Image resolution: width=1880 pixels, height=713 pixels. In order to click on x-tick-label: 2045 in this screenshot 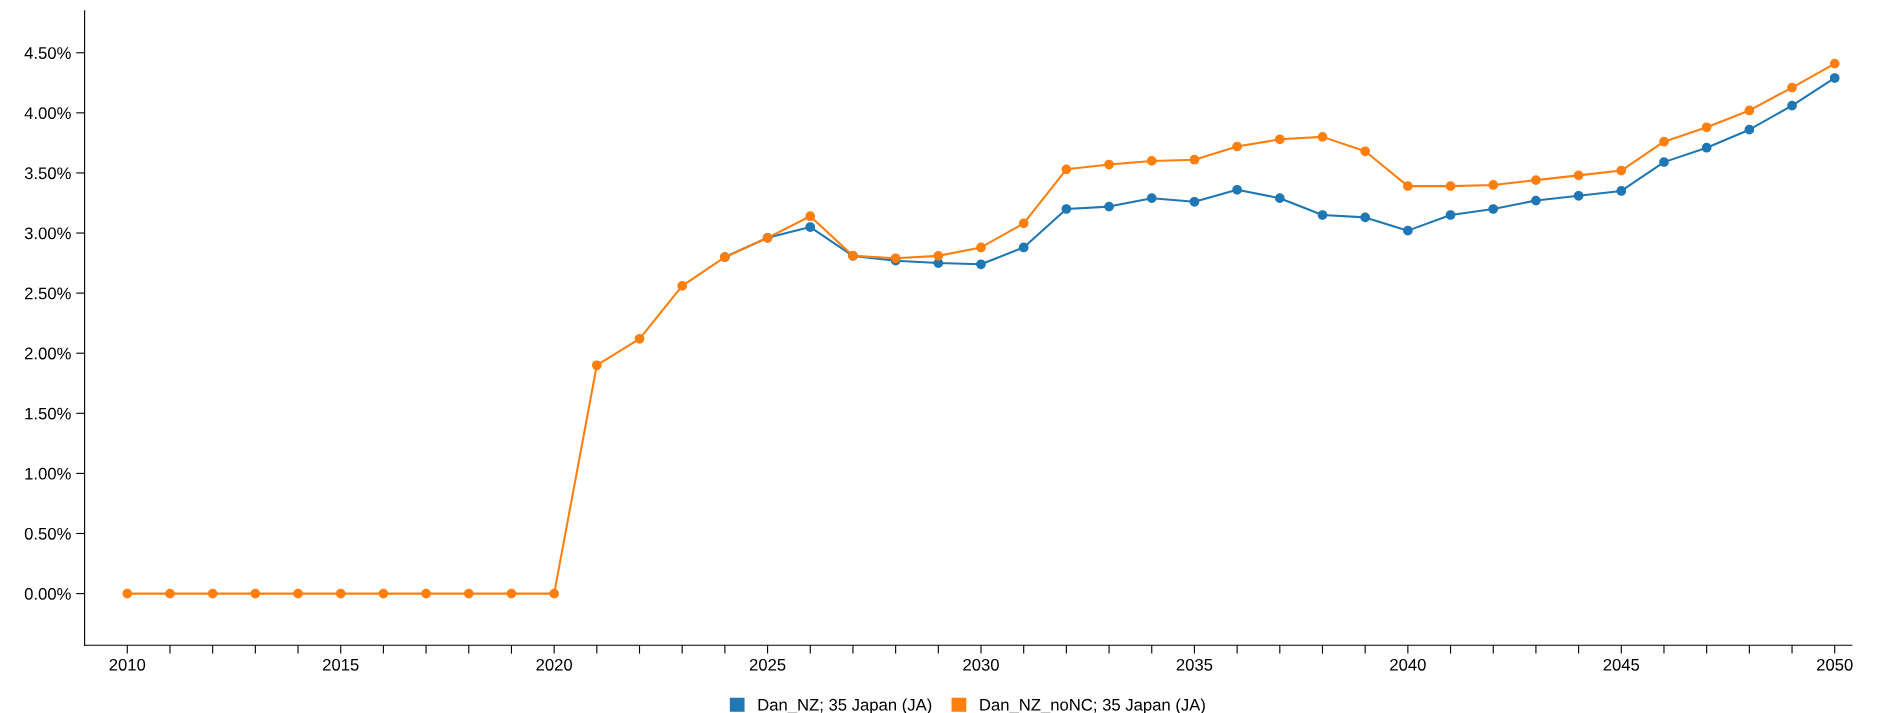, I will do `click(1621, 664)`.